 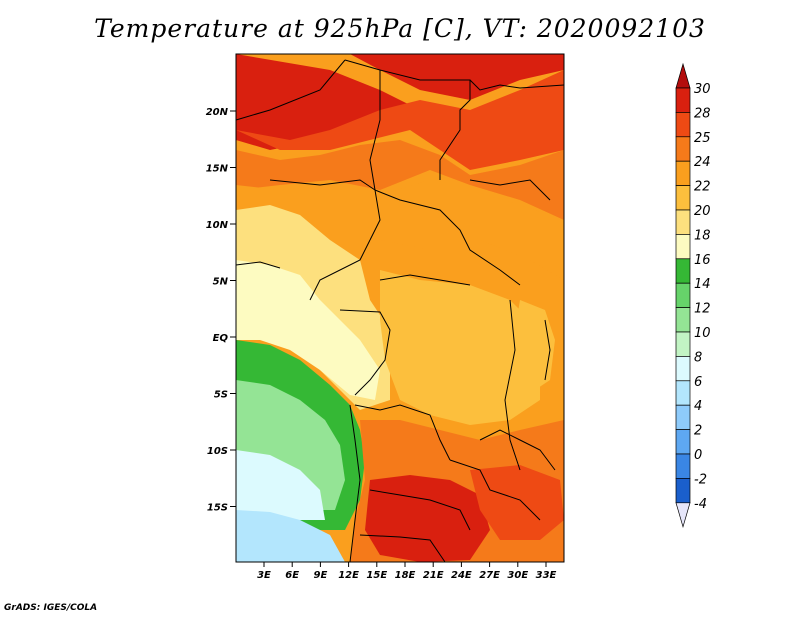 What do you see at coordinates (698, 382) in the screenshot?
I see `colorbar-label: 6` at bounding box center [698, 382].